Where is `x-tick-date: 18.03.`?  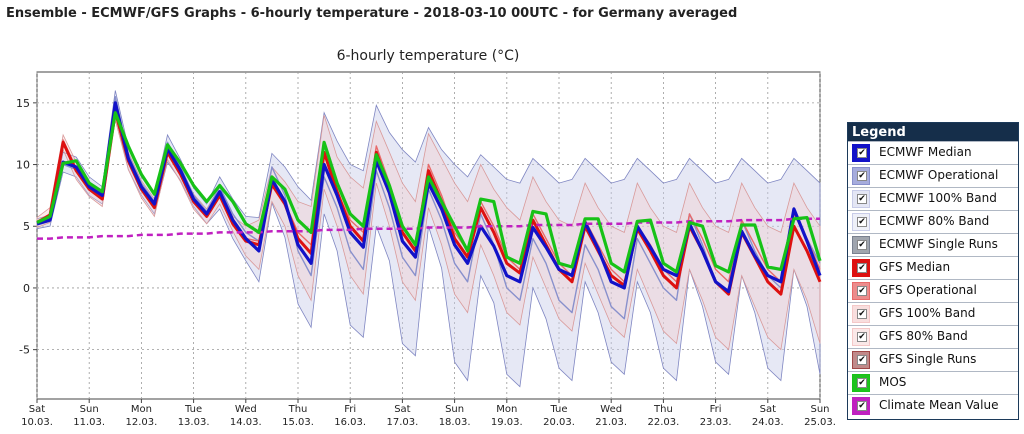 x-tick-date: 18.03. is located at coordinates (455, 422).